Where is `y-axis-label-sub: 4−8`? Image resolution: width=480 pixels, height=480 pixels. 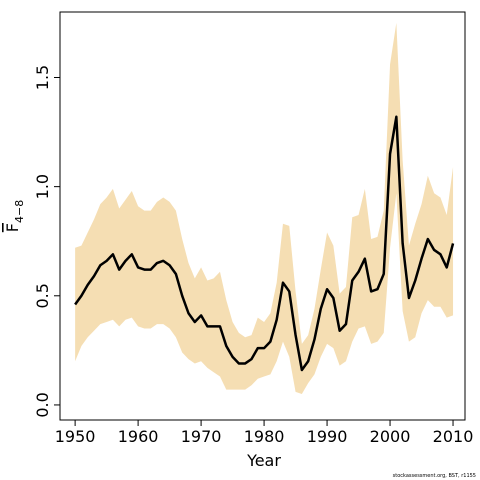
y-axis-label-sub: 4−8 is located at coordinates (19, 211).